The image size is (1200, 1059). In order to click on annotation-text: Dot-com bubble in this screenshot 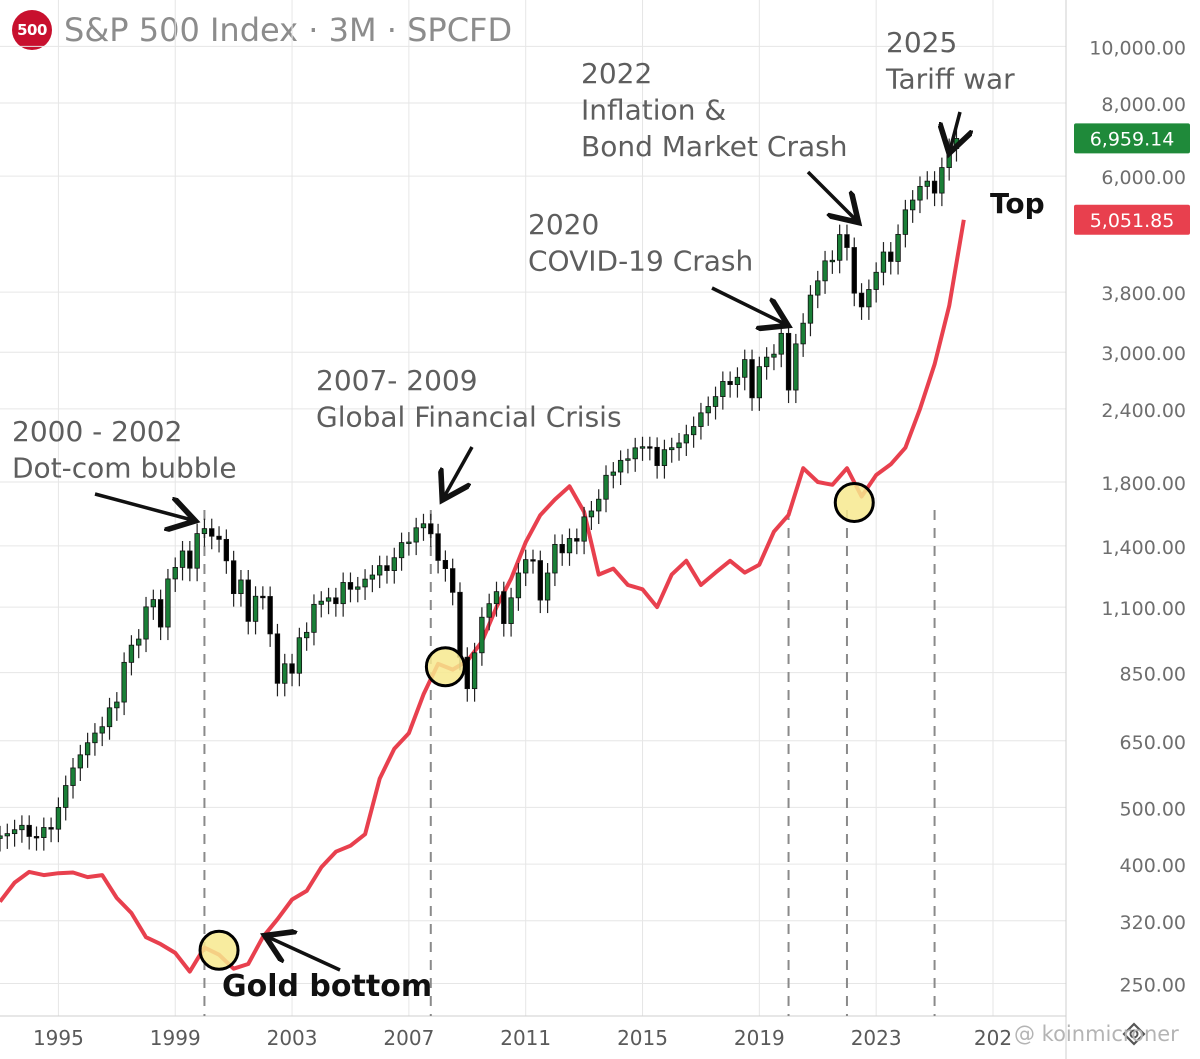, I will do `click(124, 467)`.